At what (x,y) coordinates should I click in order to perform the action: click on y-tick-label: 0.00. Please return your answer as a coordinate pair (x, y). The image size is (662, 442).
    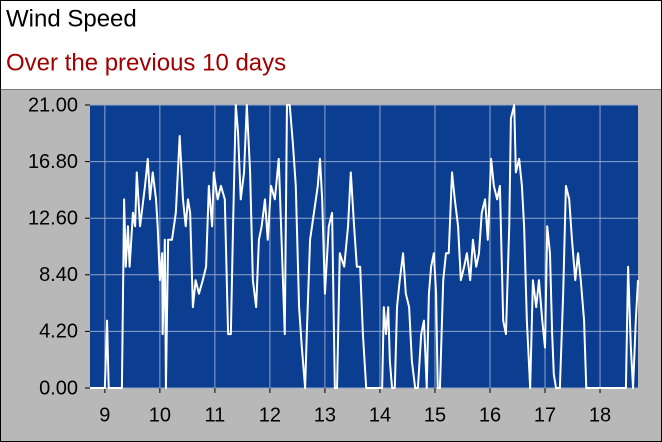
    Looking at the image, I should click on (58, 388).